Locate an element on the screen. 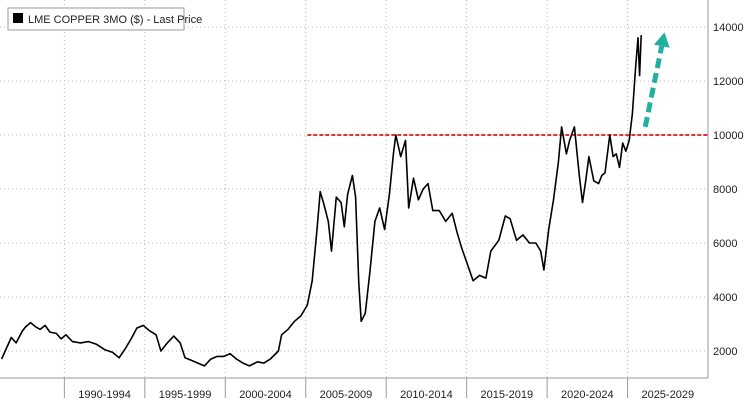 This screenshot has height=401, width=750. x-tick-label: 2015-2019 is located at coordinates (507, 395).